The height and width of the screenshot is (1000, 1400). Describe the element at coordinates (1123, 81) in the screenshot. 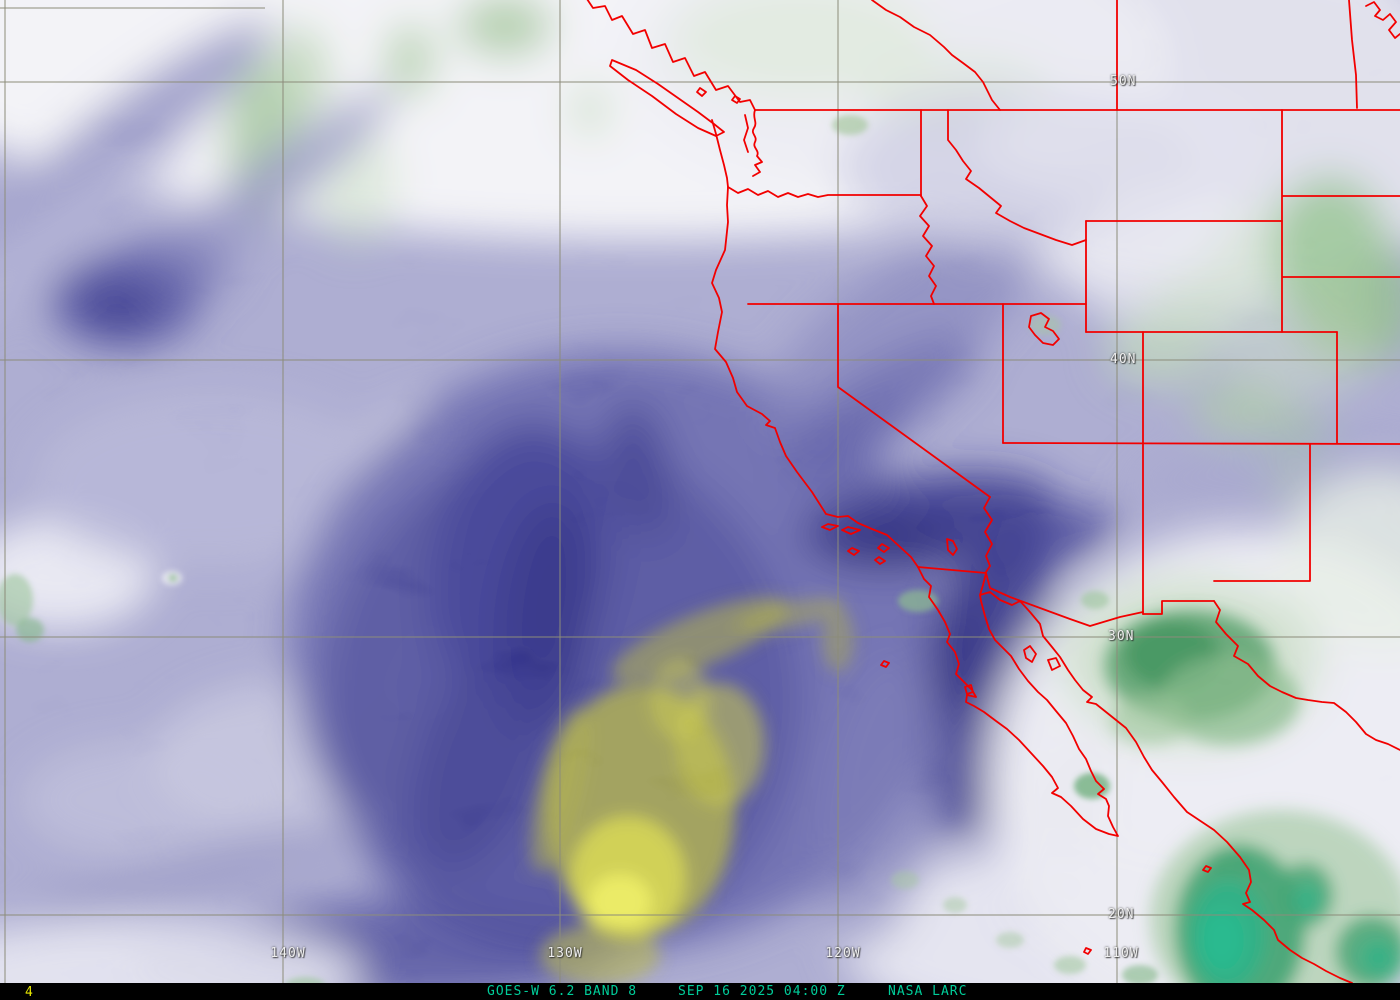

I see `lat-label-50n: 50N` at that location.